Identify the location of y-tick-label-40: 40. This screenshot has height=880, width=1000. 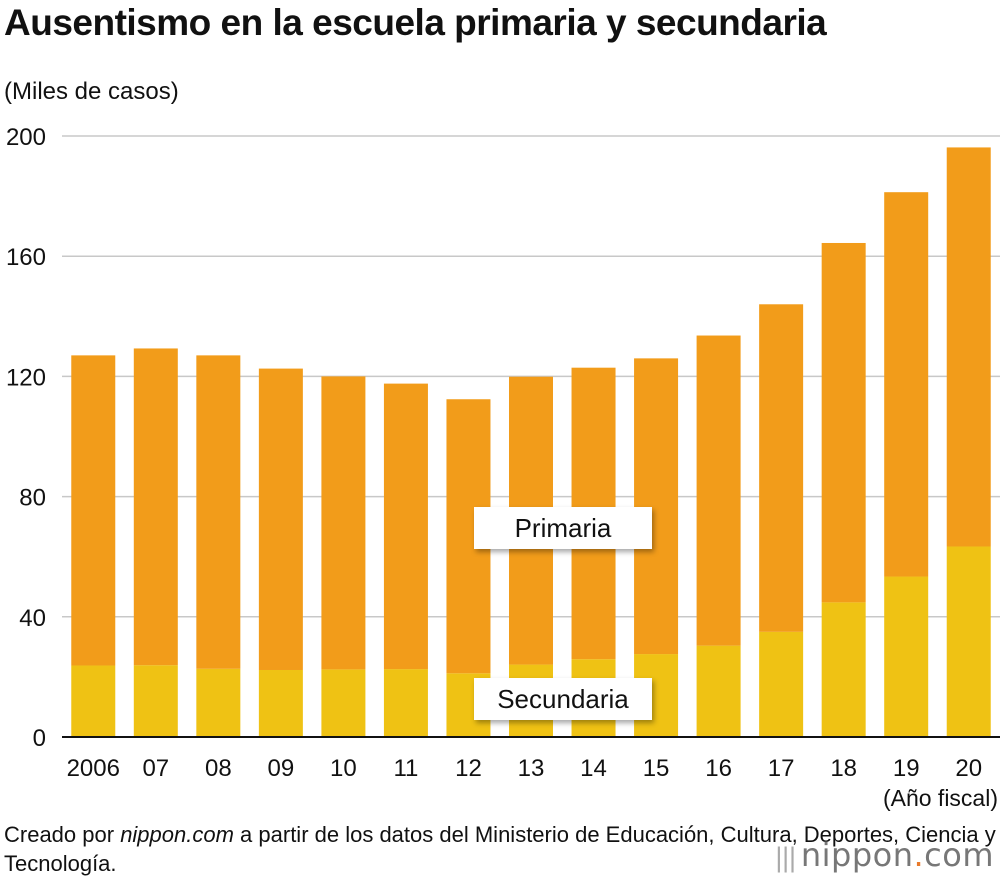
(32, 618).